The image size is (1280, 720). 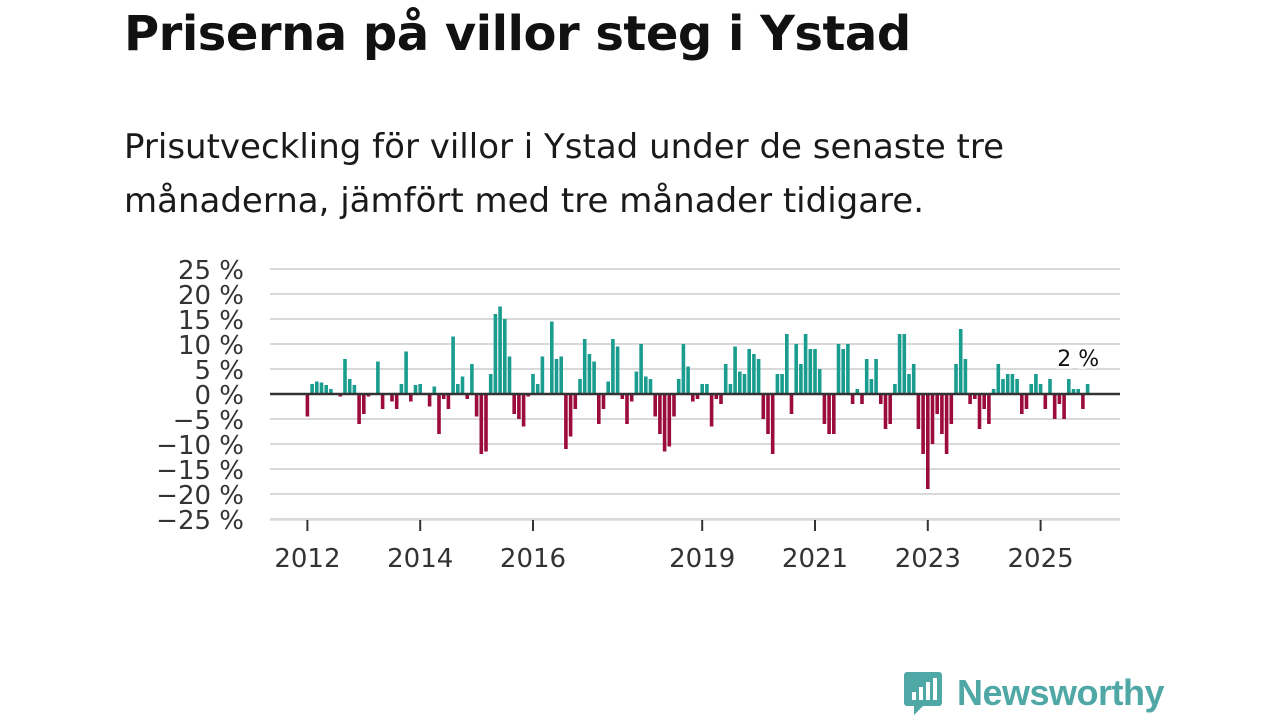 I want to click on newsworthy-logo: Newsworthy, so click(x=1034, y=693).